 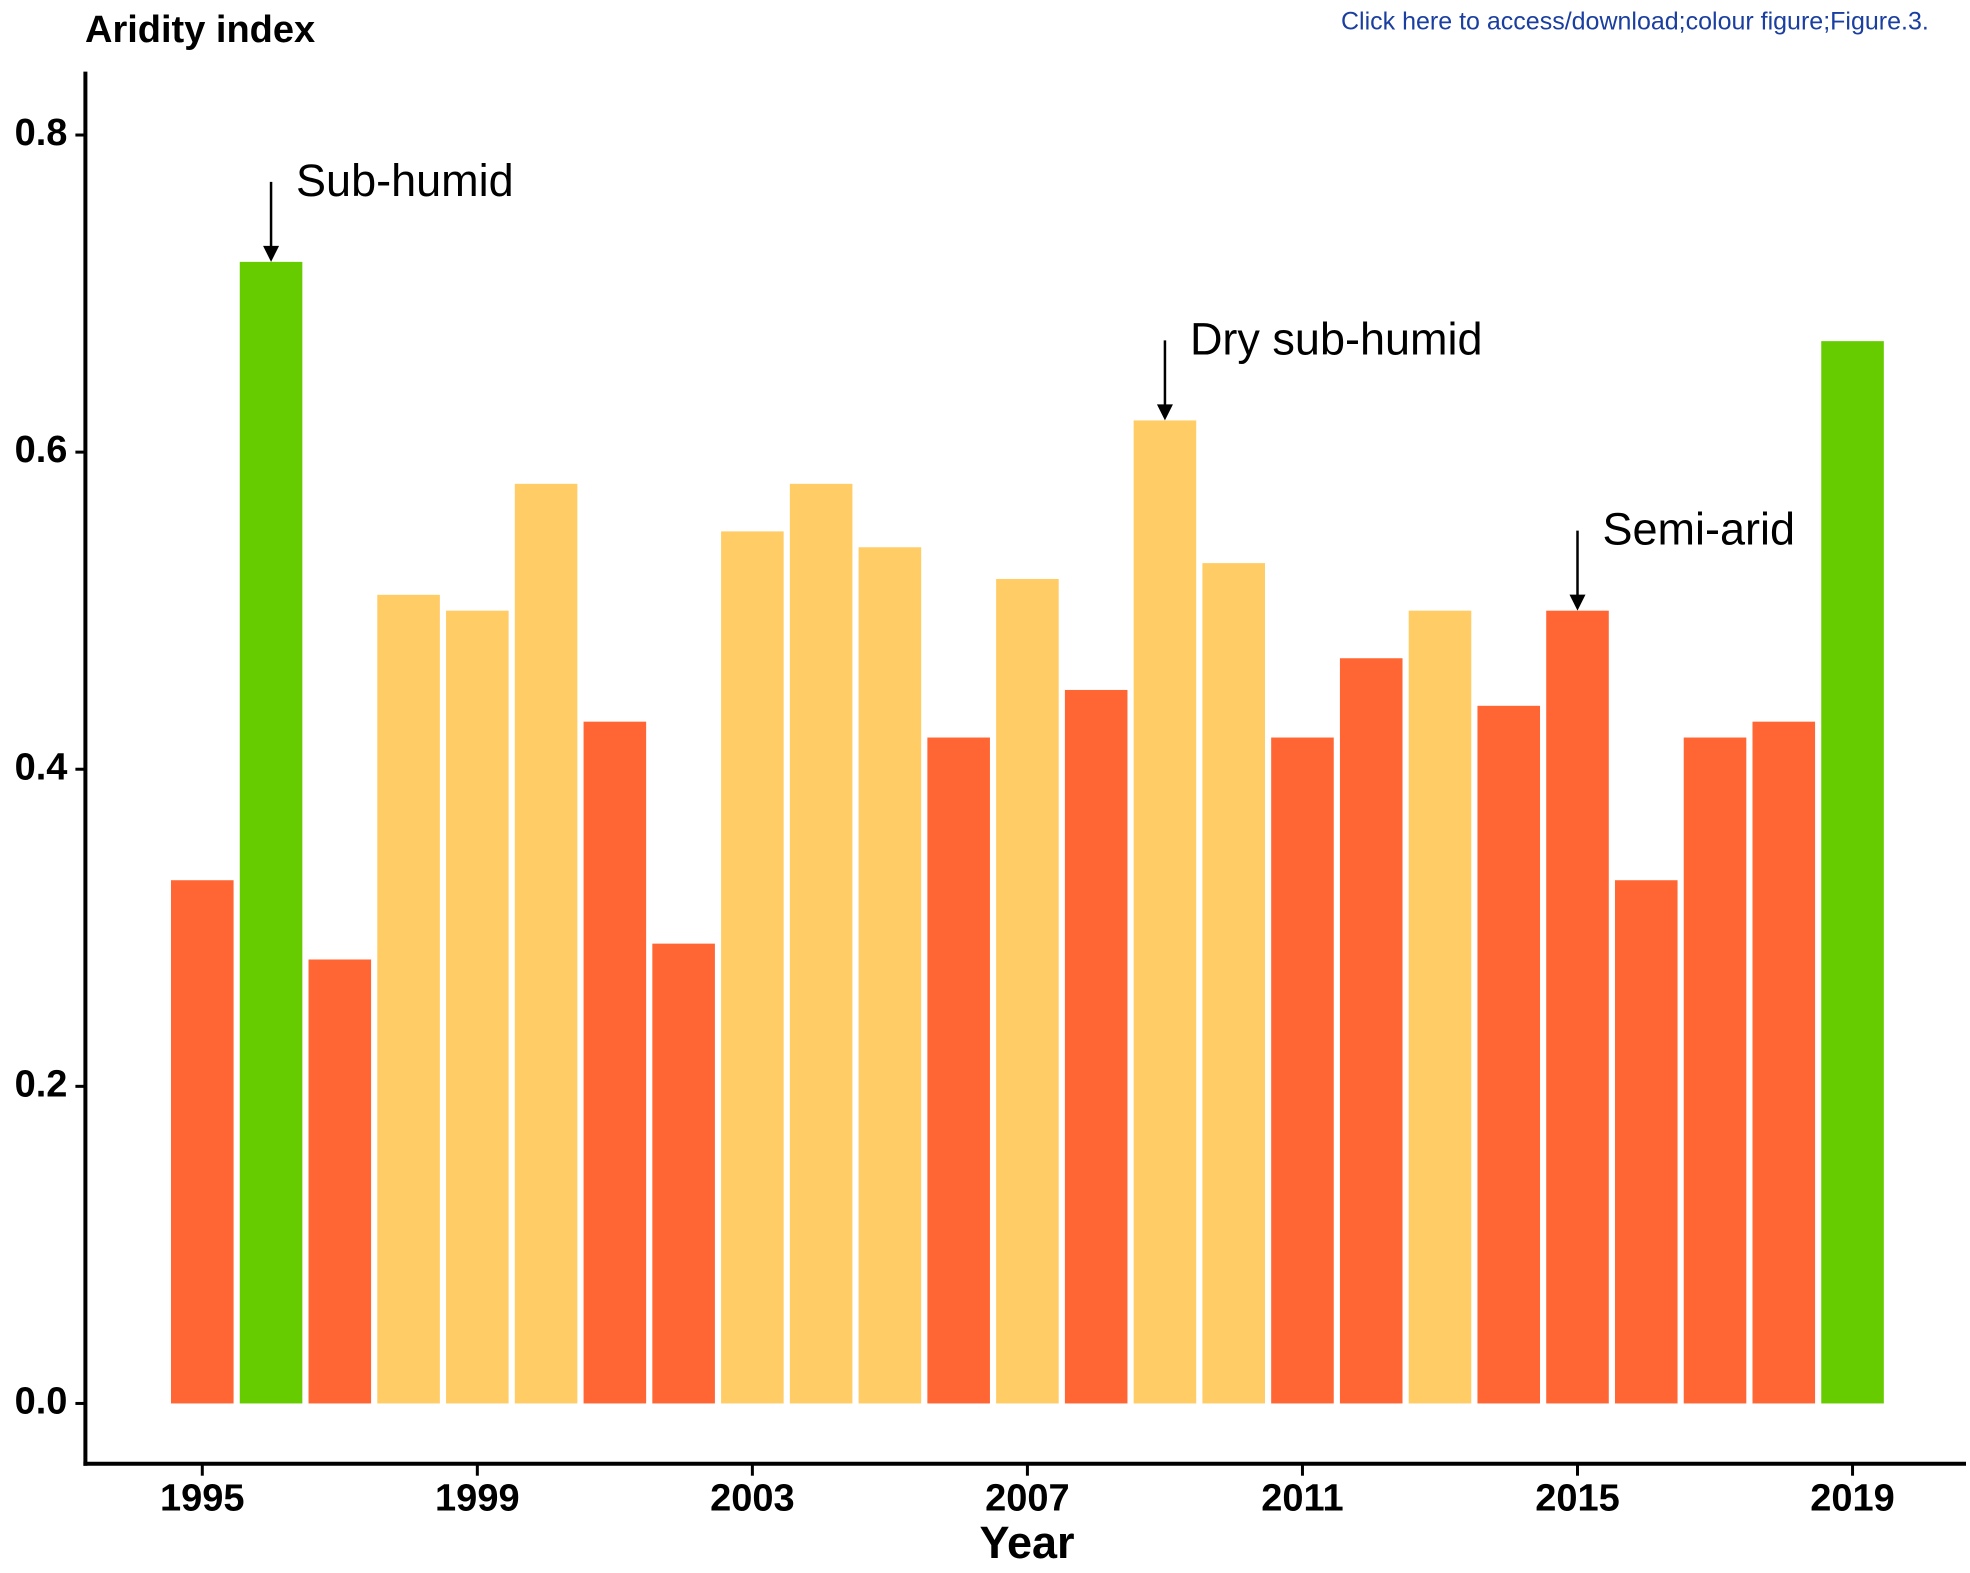 What do you see at coordinates (1699, 529) in the screenshot?
I see `annotation: Semi-arid` at bounding box center [1699, 529].